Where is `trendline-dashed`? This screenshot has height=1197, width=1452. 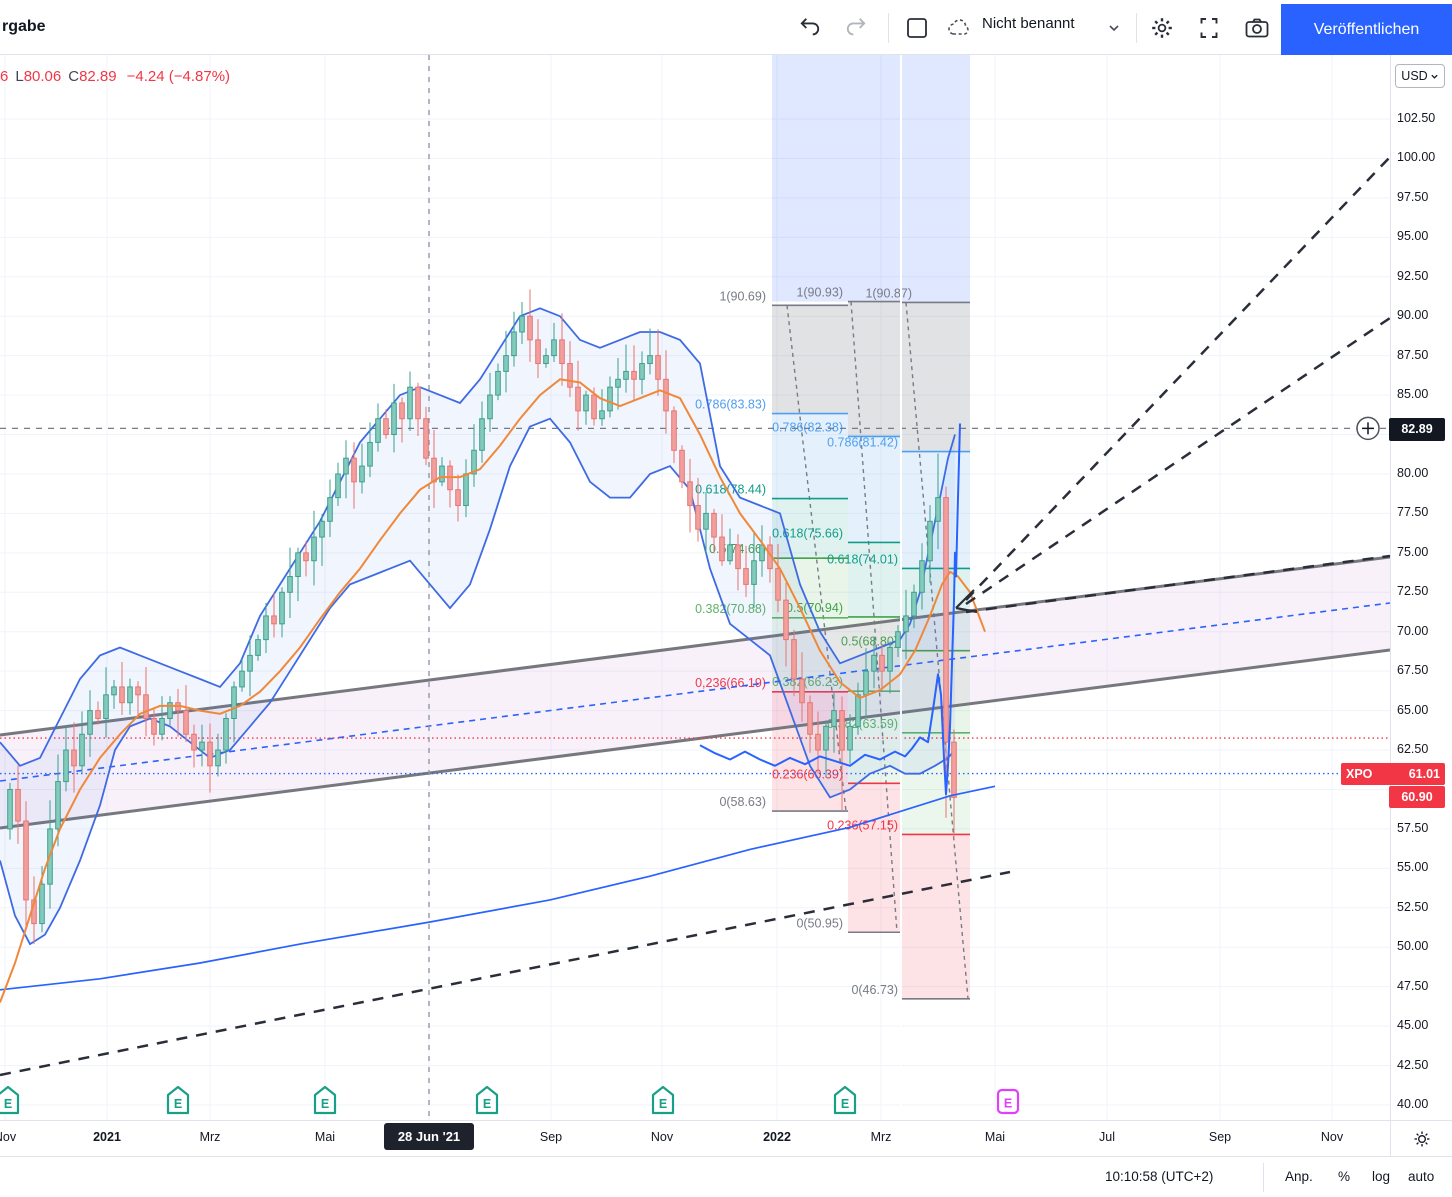
trendline-dashed is located at coordinates (1177, 461).